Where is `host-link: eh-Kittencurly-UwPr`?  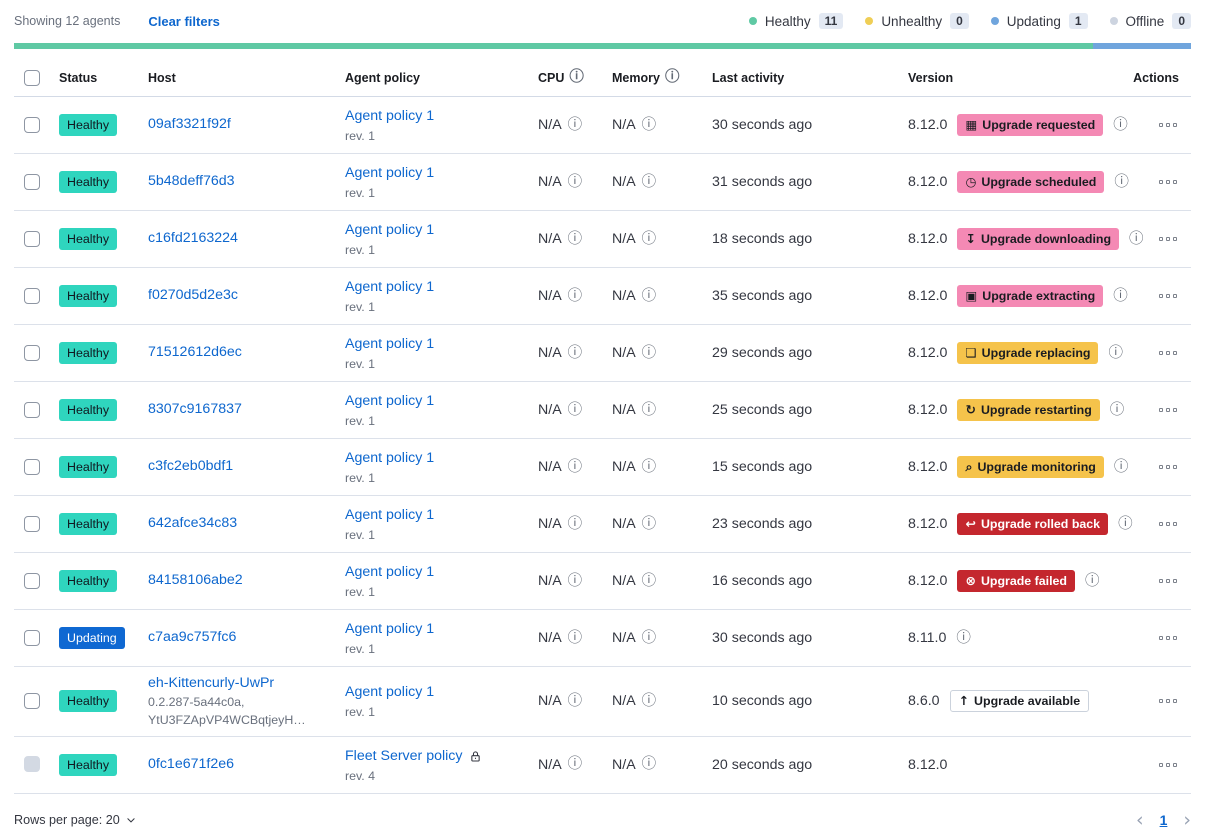
host-link: eh-Kittencurly-UwPr is located at coordinates (211, 683).